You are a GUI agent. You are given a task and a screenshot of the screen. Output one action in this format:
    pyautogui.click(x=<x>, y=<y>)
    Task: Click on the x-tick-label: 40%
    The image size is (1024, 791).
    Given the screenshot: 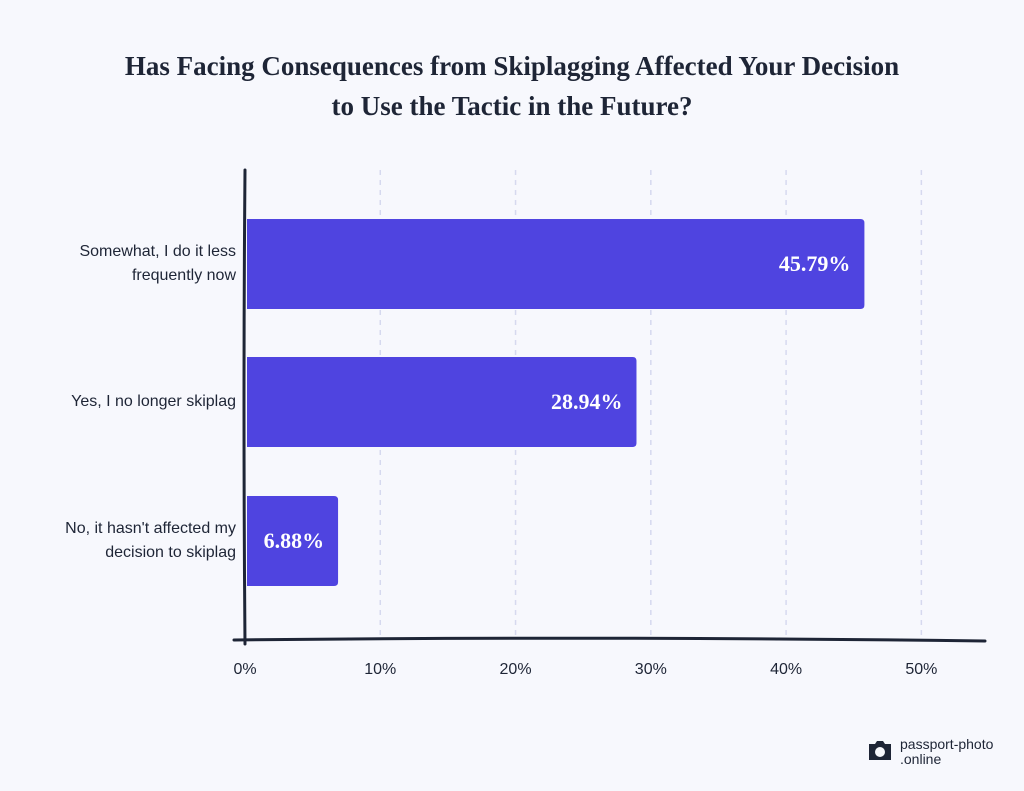 What is the action you would take?
    pyautogui.click(x=786, y=669)
    